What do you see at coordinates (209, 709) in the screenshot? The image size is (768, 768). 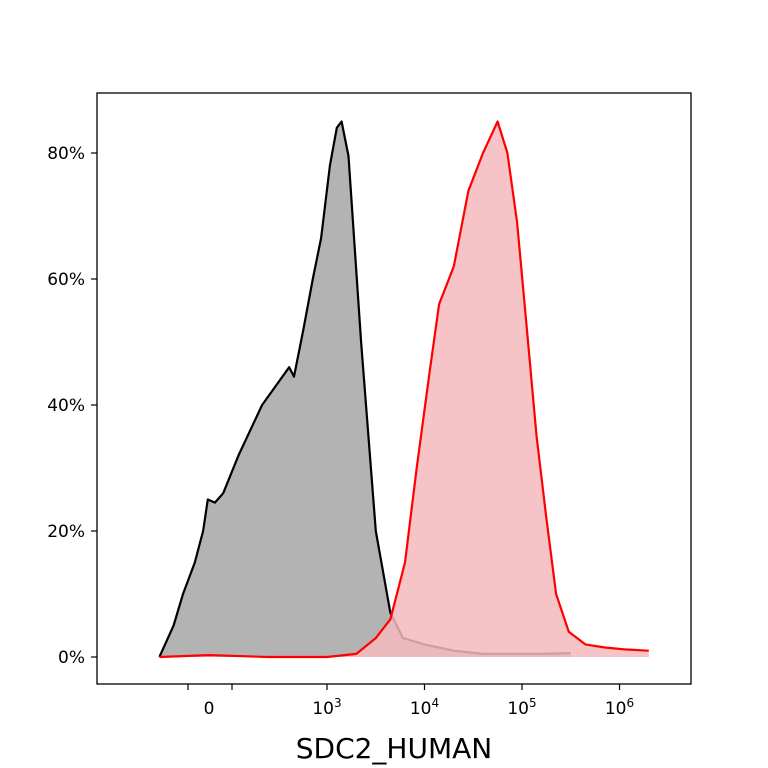 I see `x-tick-label: 0` at bounding box center [209, 709].